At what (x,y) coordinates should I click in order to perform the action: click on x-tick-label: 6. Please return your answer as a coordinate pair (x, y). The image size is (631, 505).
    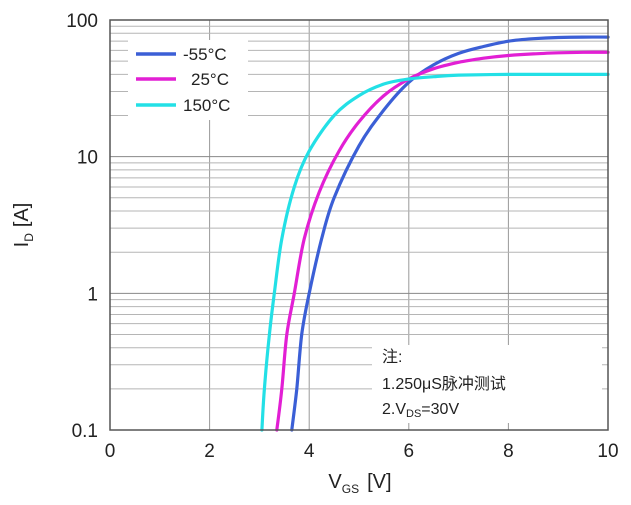
    Looking at the image, I should click on (409, 451).